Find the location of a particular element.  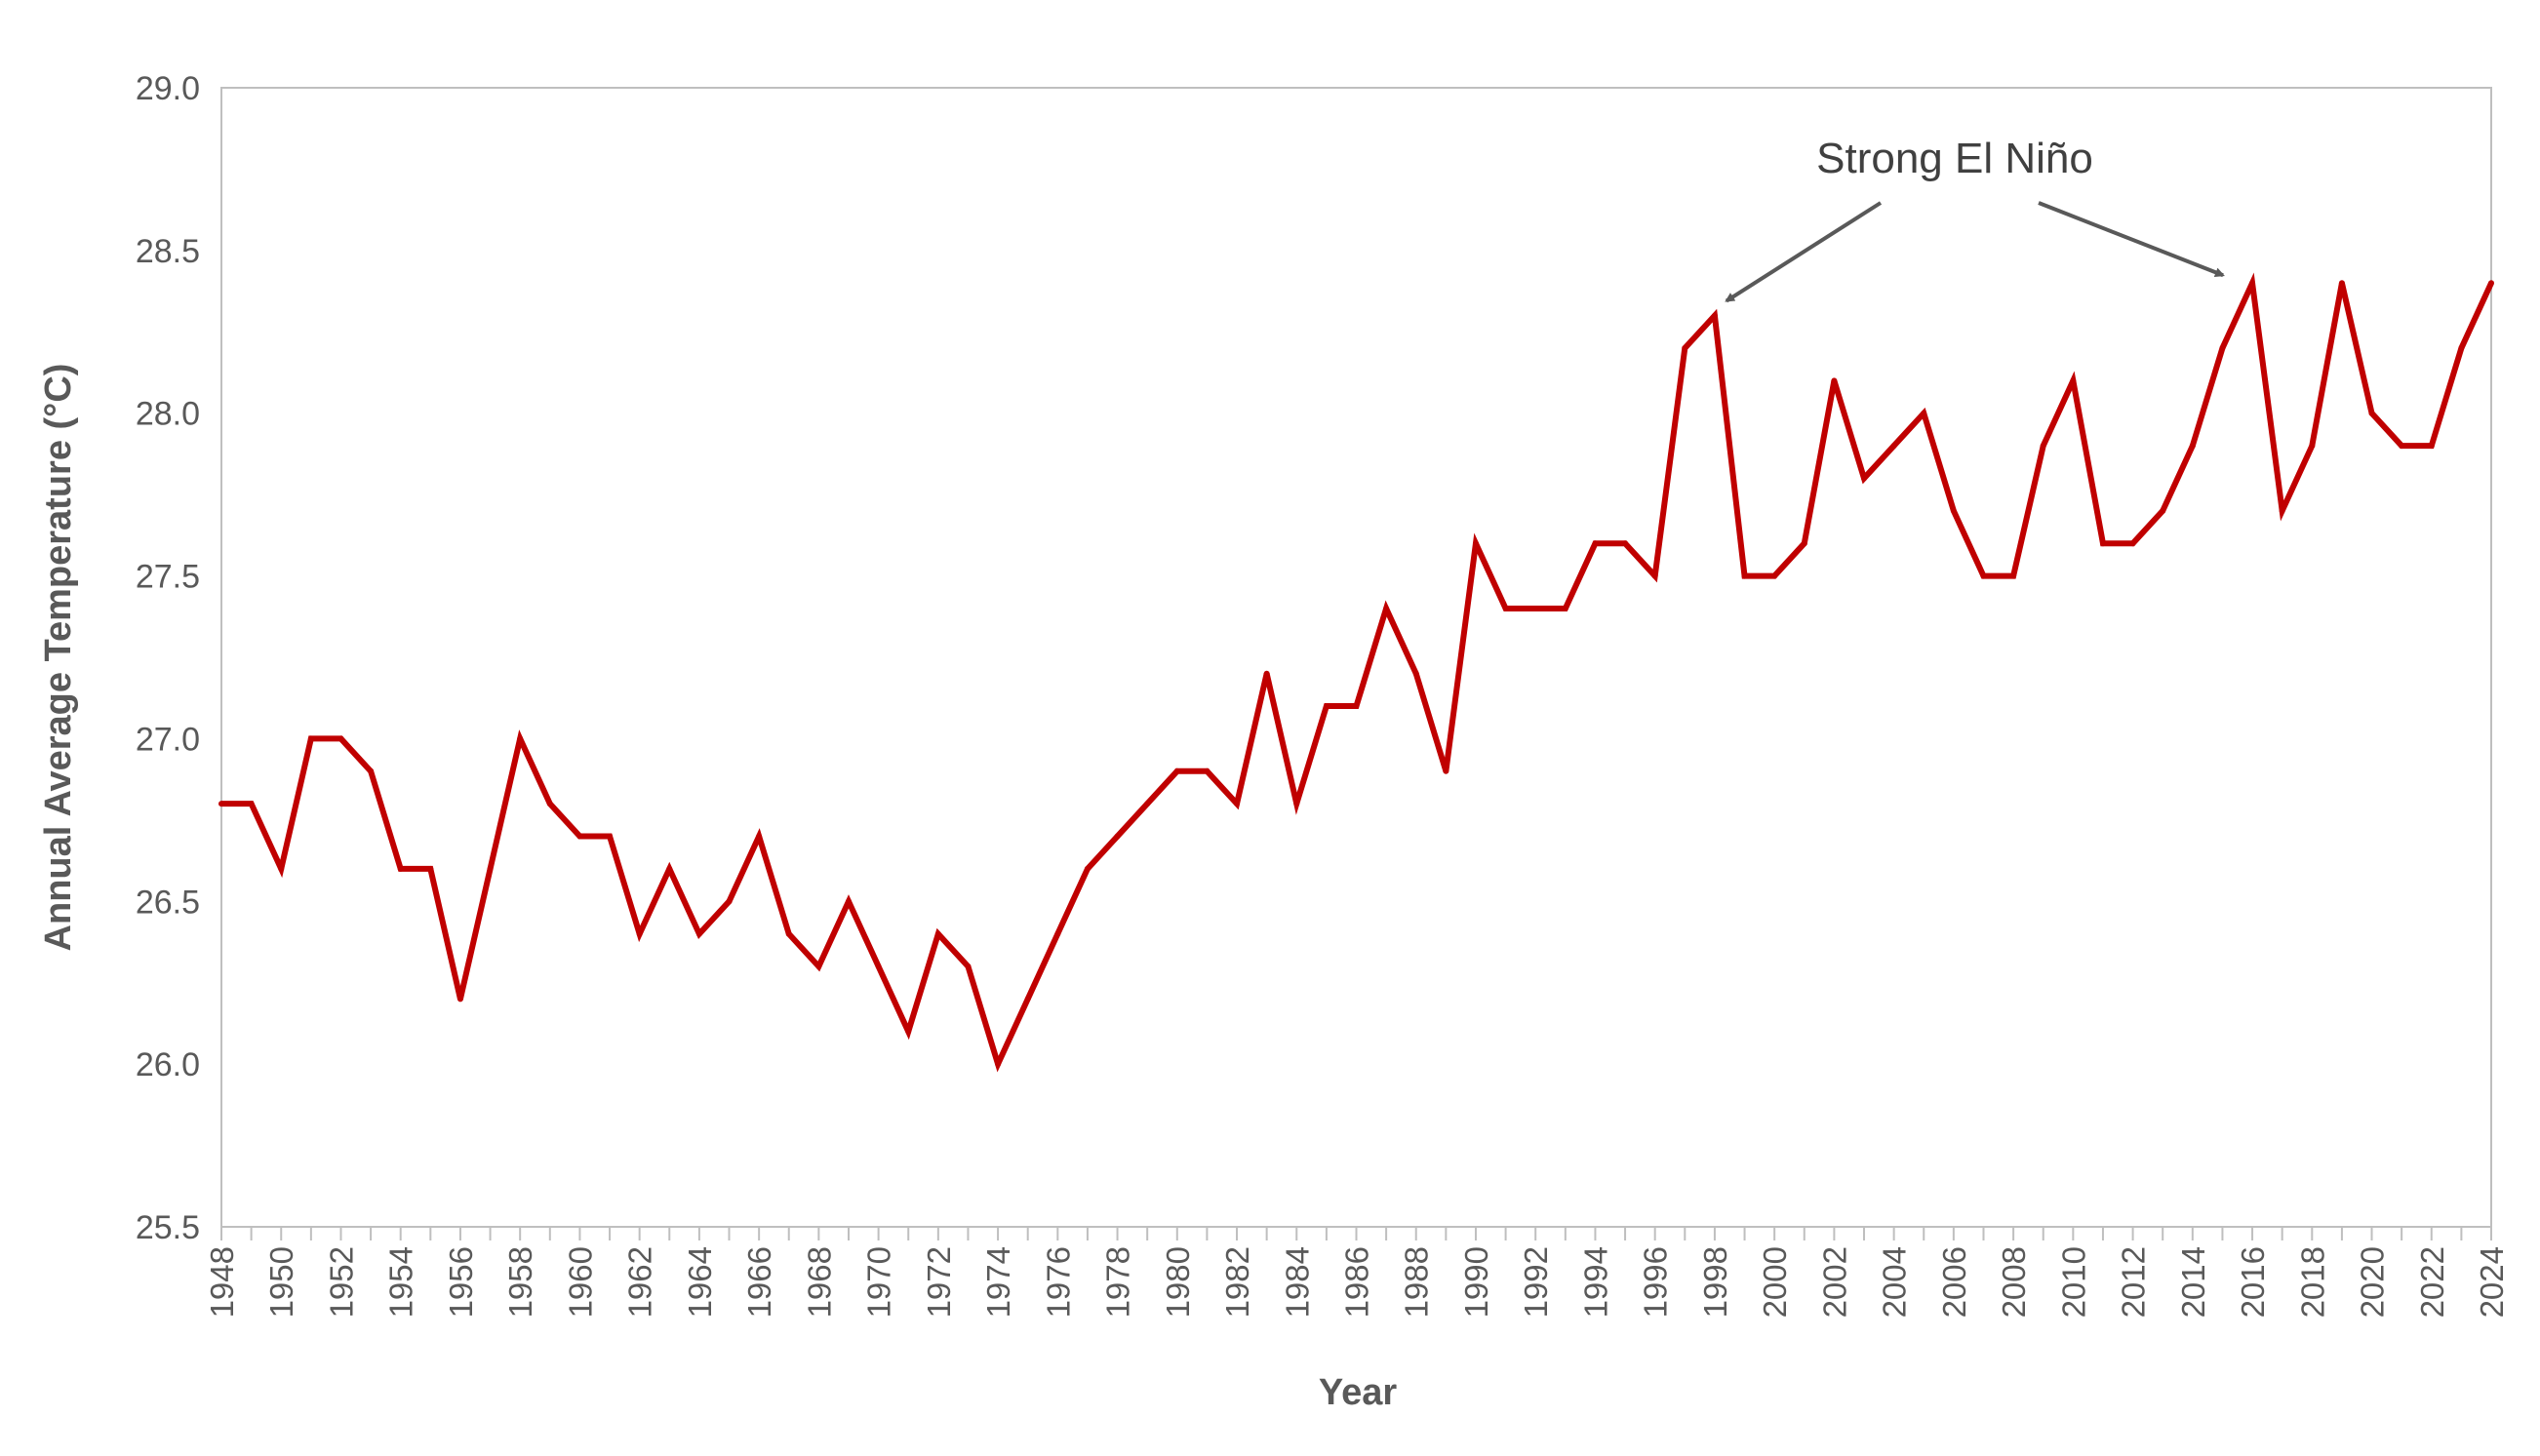

x-tick-label: 1960 is located at coordinates (580, 1282).